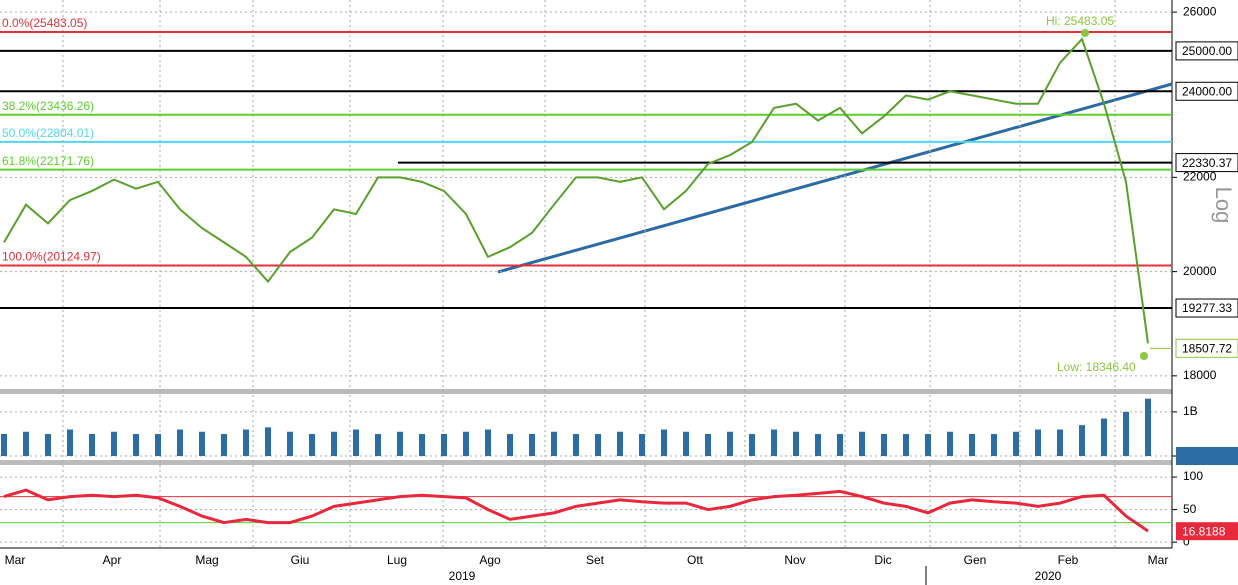 The width and height of the screenshot is (1238, 585). Describe the element at coordinates (1068, 560) in the screenshot. I see `x-tick-label: Feb` at that location.